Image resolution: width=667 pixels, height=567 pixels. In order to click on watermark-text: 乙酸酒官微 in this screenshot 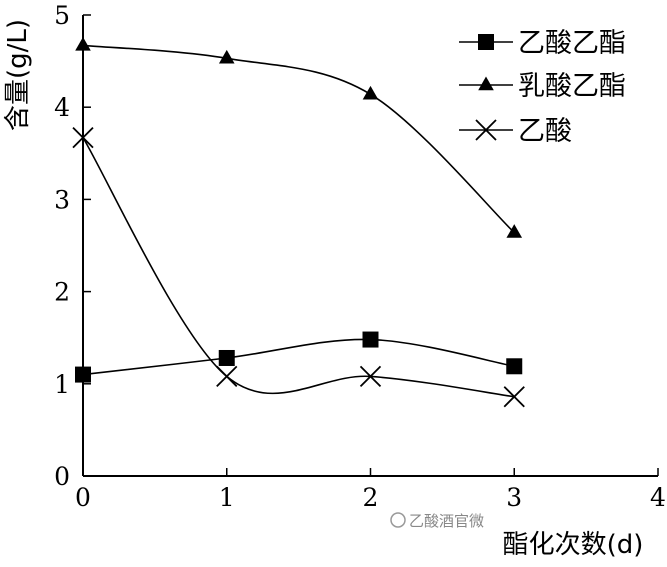, I will do `click(446, 521)`.